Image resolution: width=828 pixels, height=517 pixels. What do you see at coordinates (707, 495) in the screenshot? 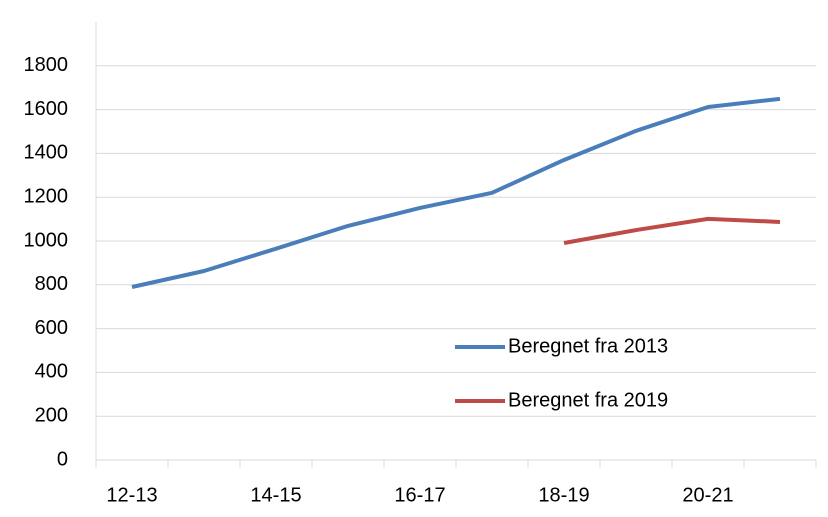
I see `x-tick-label: 20-21` at bounding box center [707, 495].